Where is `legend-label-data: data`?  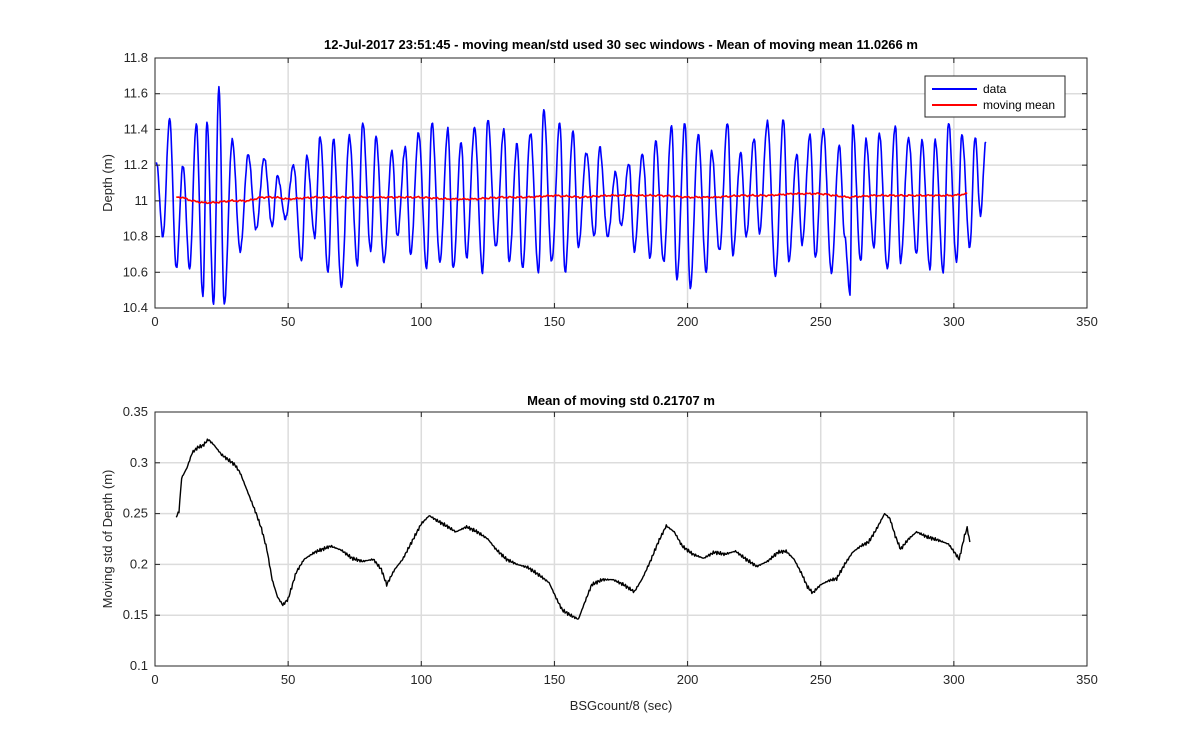 legend-label-data: data is located at coordinates (995, 89).